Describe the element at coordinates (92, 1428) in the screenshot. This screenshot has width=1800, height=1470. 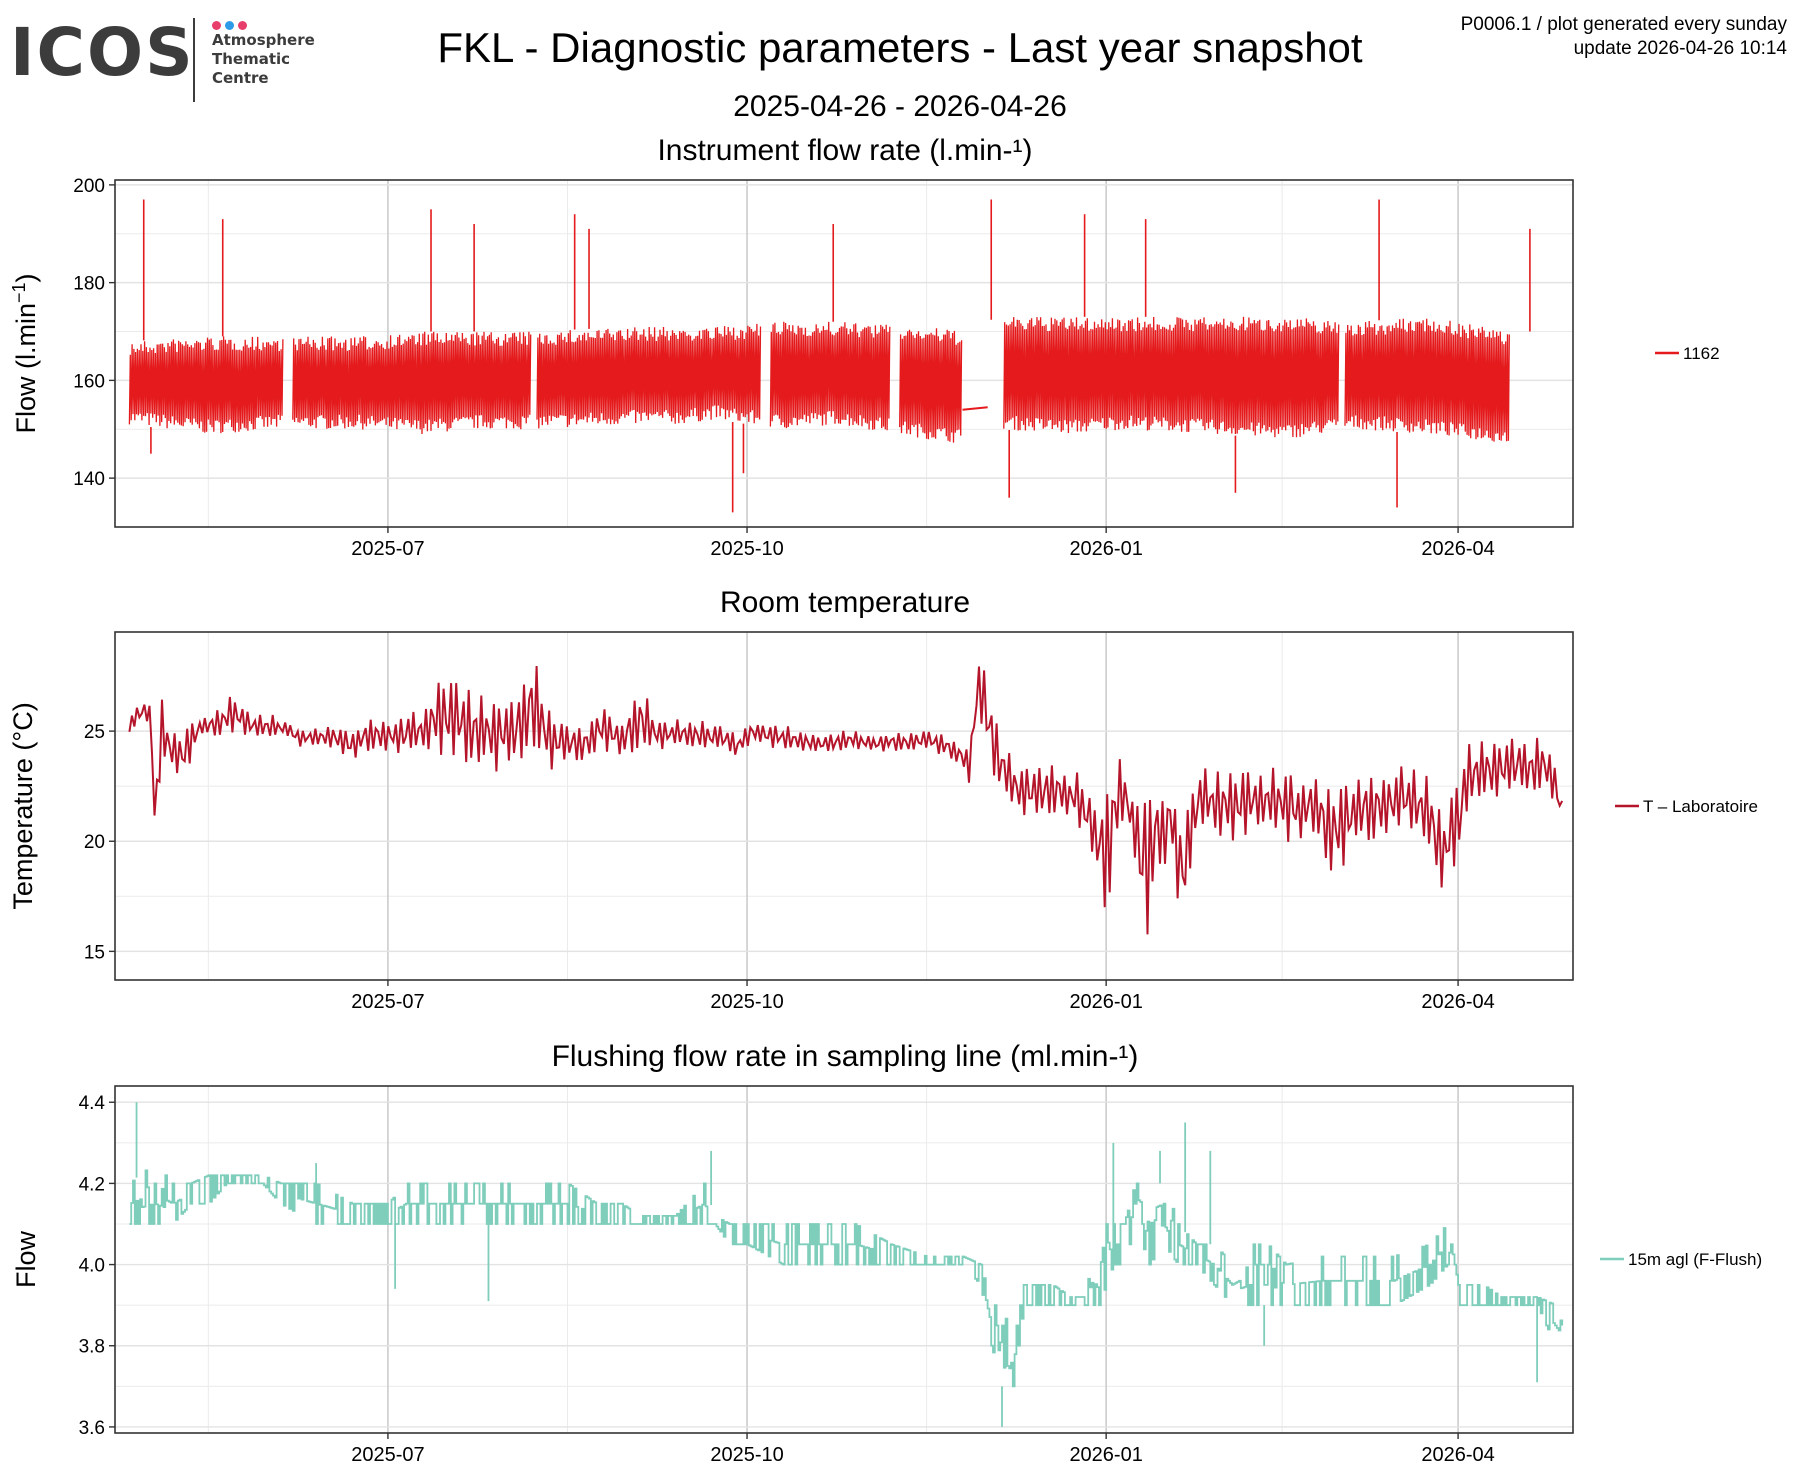
I see `y-tick-label: 3.6` at that location.